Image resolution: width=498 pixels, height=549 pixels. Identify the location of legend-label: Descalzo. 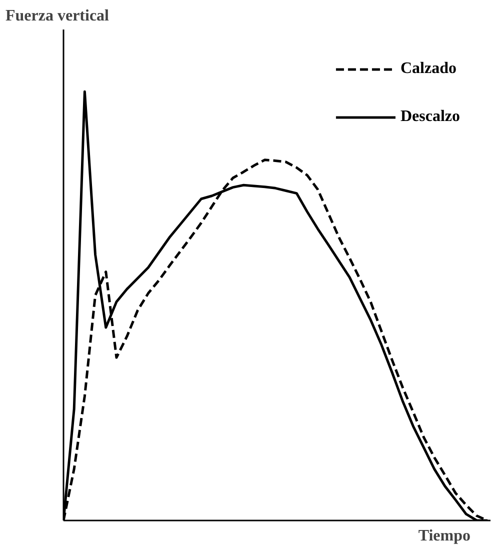
(430, 117).